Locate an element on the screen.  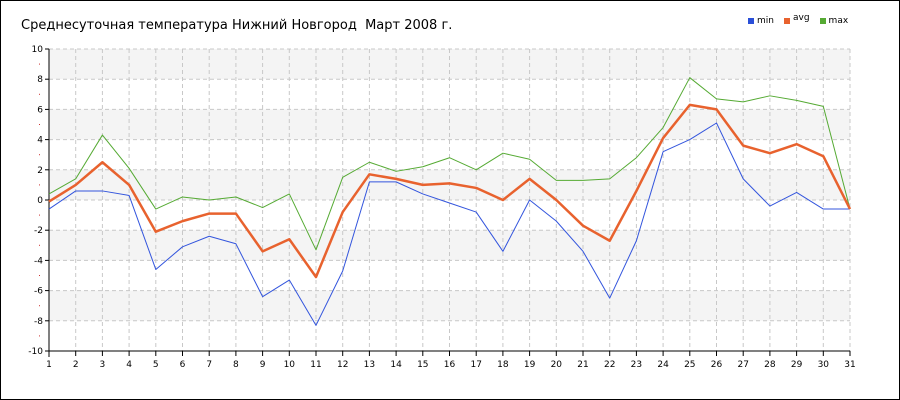
x-tick-label: 31 is located at coordinates (849, 365).